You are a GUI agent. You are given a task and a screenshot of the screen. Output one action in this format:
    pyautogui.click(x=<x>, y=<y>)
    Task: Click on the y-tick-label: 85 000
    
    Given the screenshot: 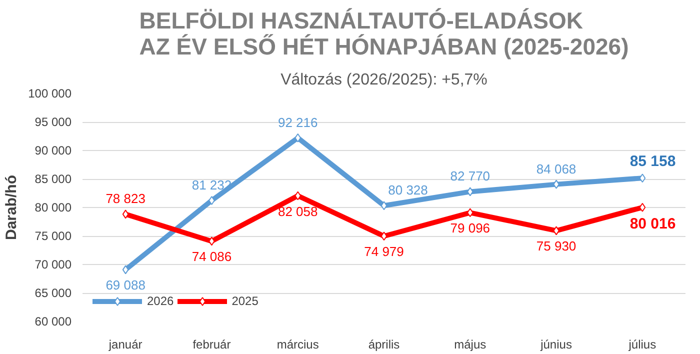 What is the action you would take?
    pyautogui.click(x=53, y=179)
    